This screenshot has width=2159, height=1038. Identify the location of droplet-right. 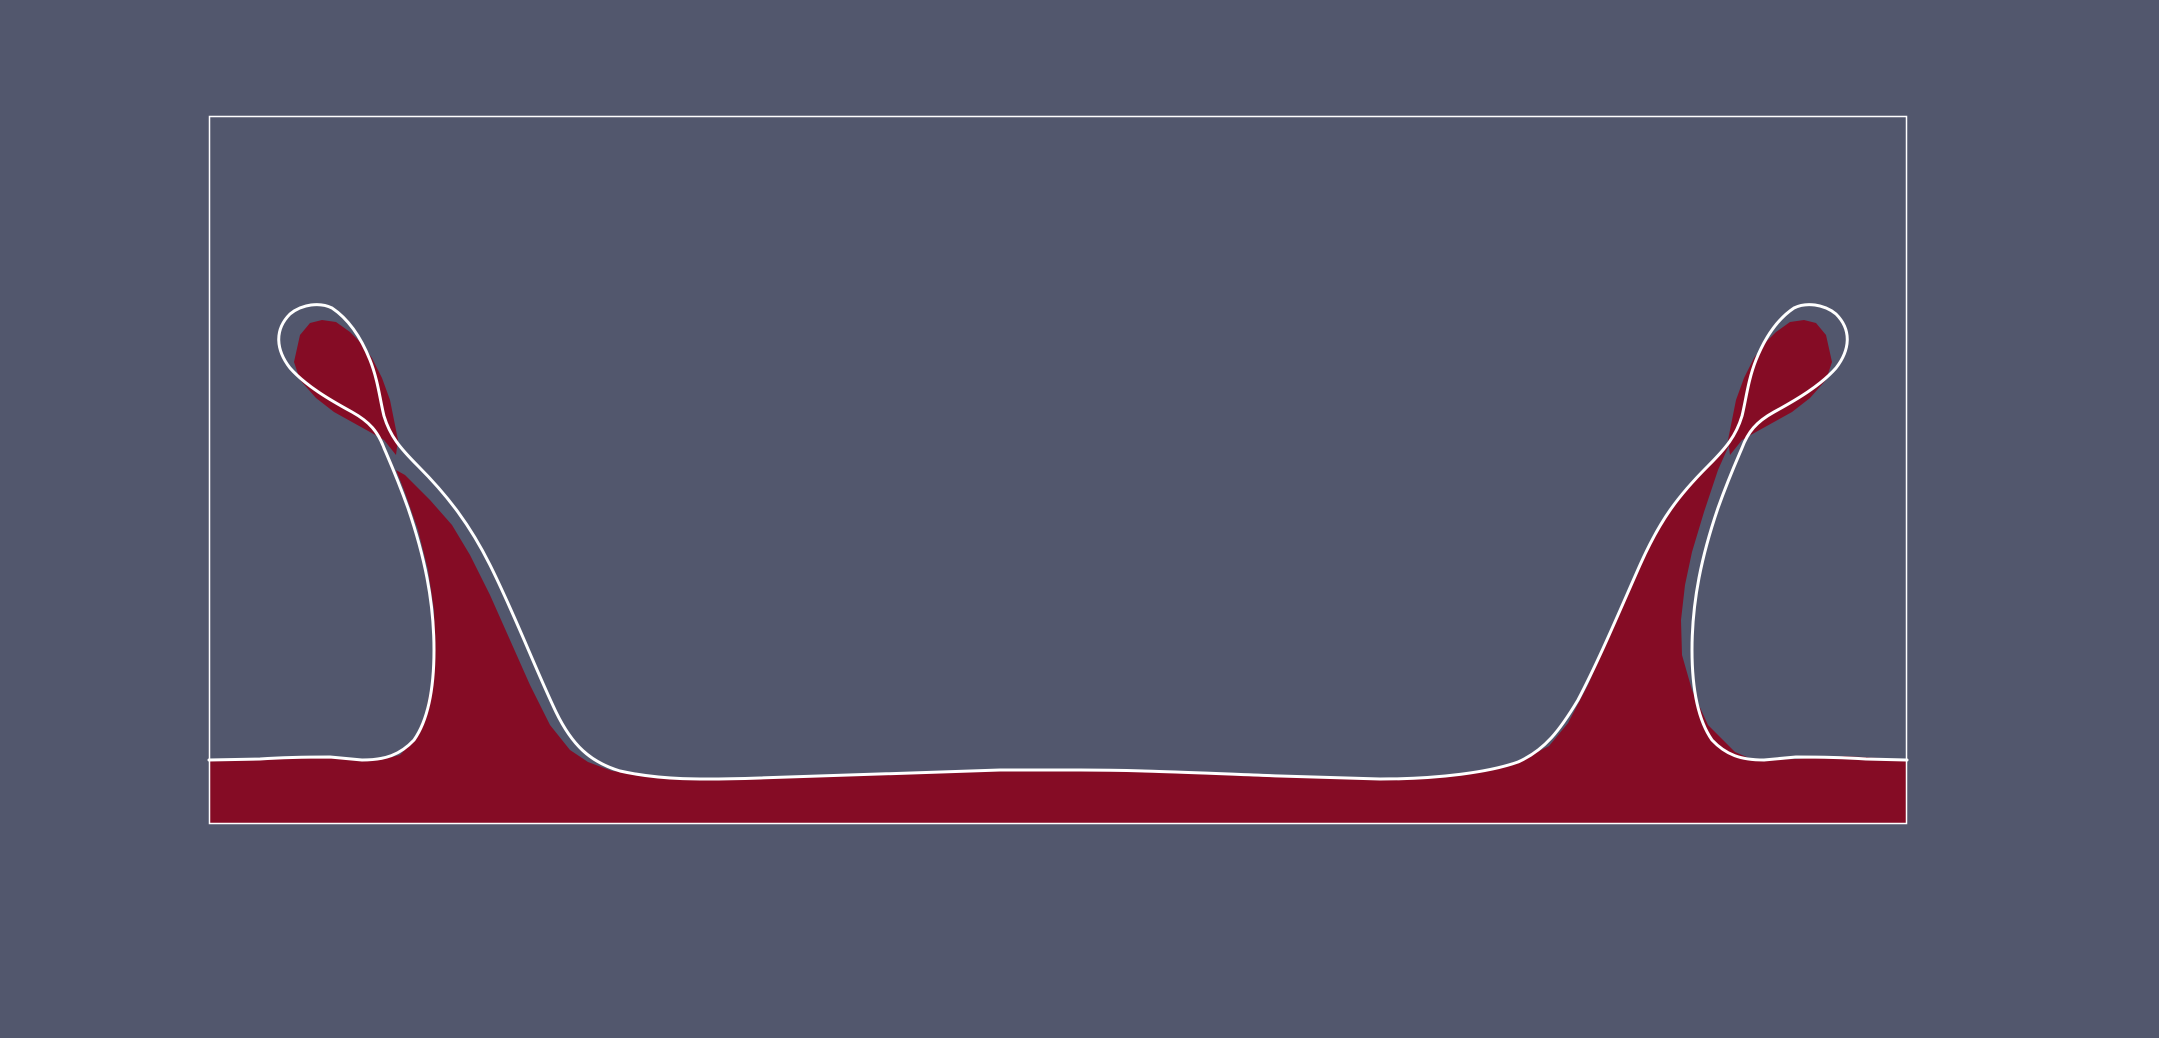
(1780, 387).